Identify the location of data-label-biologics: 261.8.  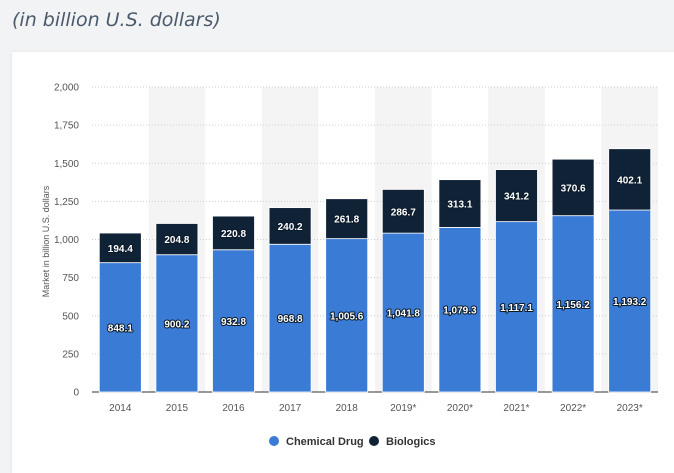
(346, 220).